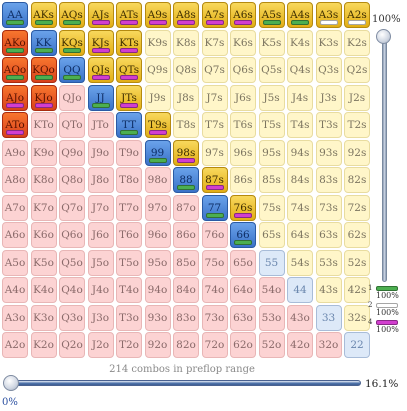  Describe the element at coordinates (157, 15) in the screenshot. I see `hand-cell: A9s` at that location.